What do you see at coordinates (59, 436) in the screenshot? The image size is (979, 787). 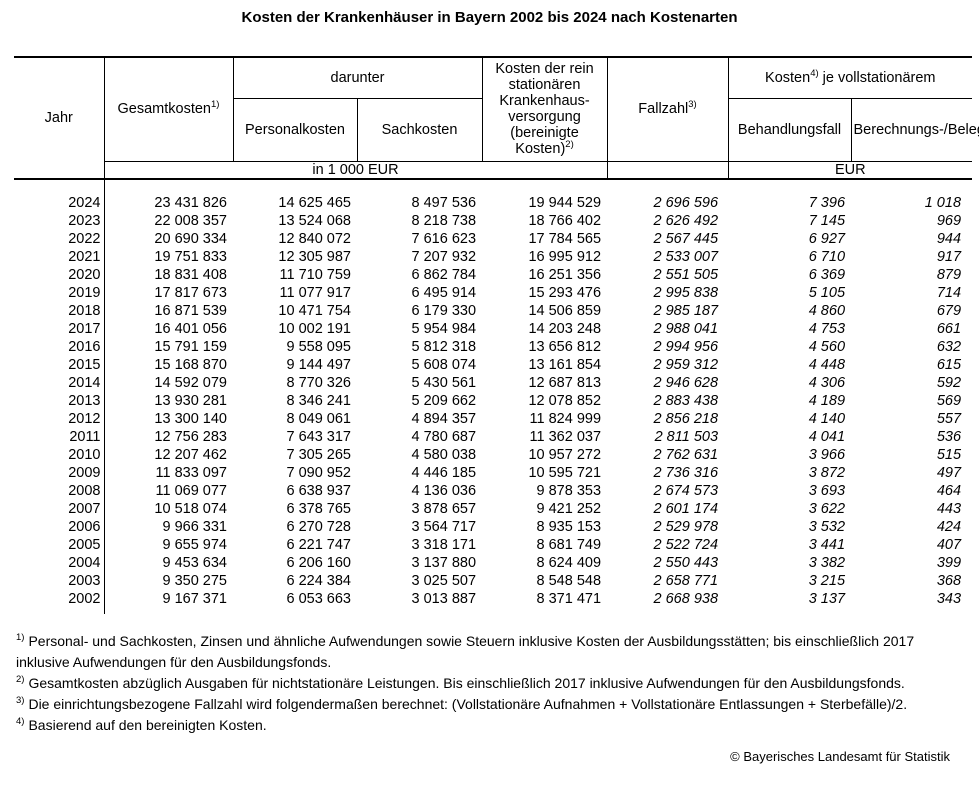 I see `cell-jahr: 2011` at bounding box center [59, 436].